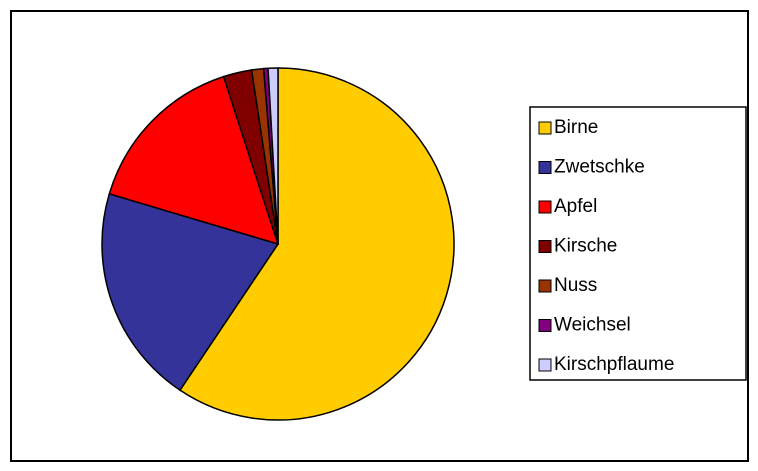 The image size is (758, 471). Describe the element at coordinates (592, 325) in the screenshot. I see `legend-label: Weichsel` at that location.